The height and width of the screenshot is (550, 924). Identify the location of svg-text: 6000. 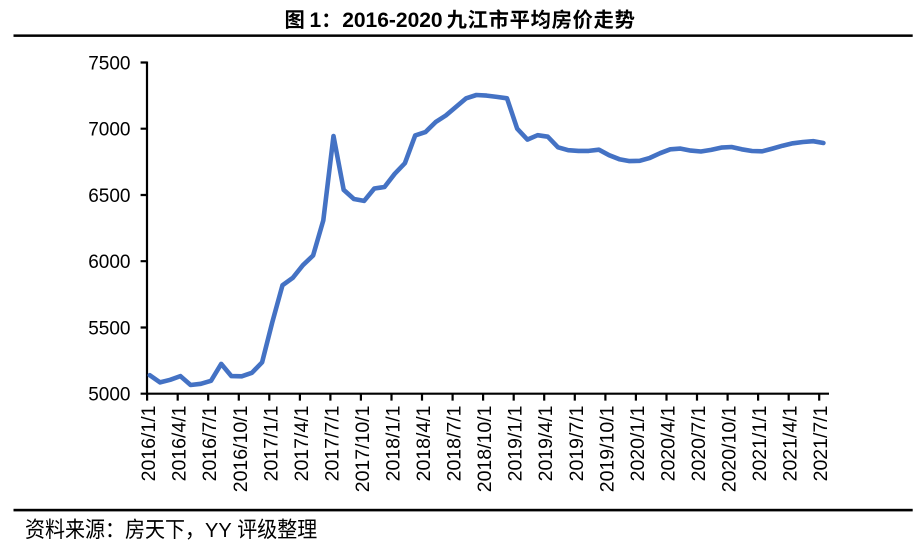
(109, 262).